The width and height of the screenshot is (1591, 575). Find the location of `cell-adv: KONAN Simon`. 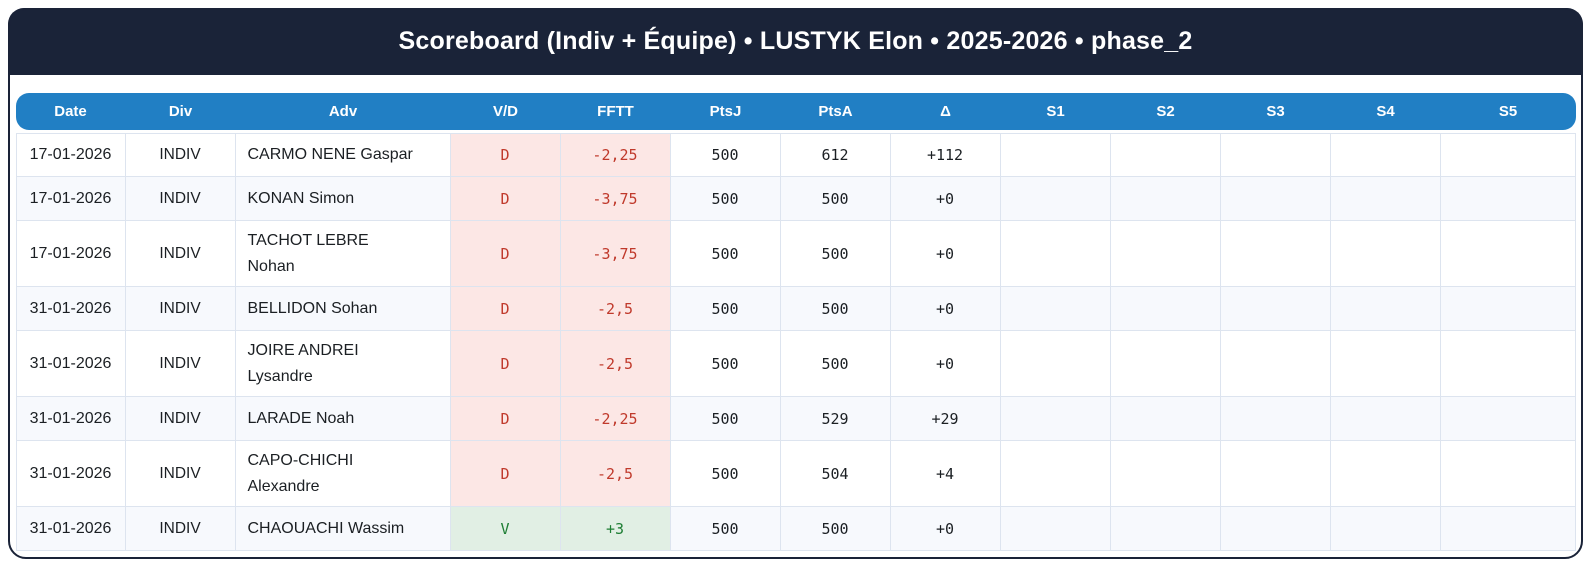

cell-adv: KONAN Simon is located at coordinates (343, 199).